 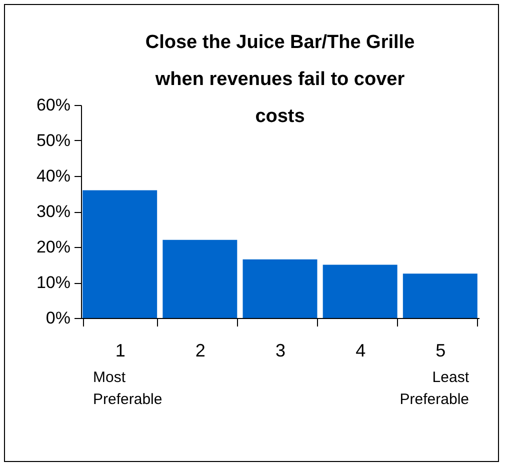 What do you see at coordinates (53, 247) in the screenshot?
I see `y-tick-label: 20%` at bounding box center [53, 247].